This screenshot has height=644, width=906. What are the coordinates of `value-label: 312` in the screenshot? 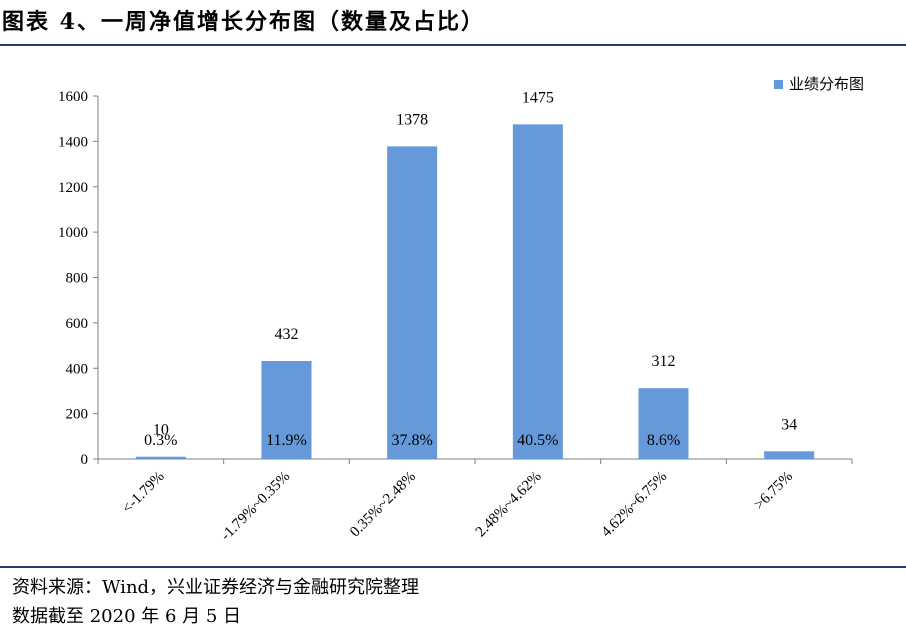 It's located at (664, 361).